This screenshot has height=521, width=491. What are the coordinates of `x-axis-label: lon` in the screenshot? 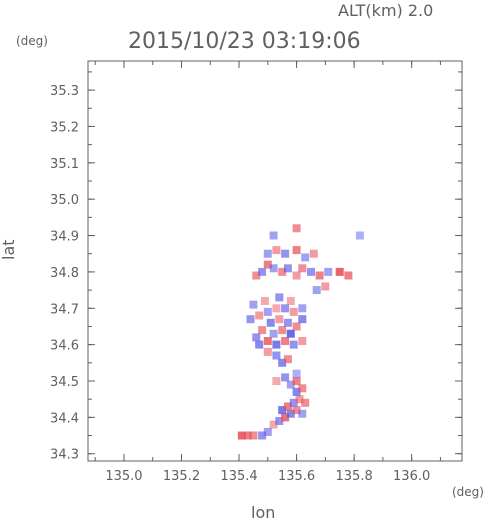 It's located at (263, 512).